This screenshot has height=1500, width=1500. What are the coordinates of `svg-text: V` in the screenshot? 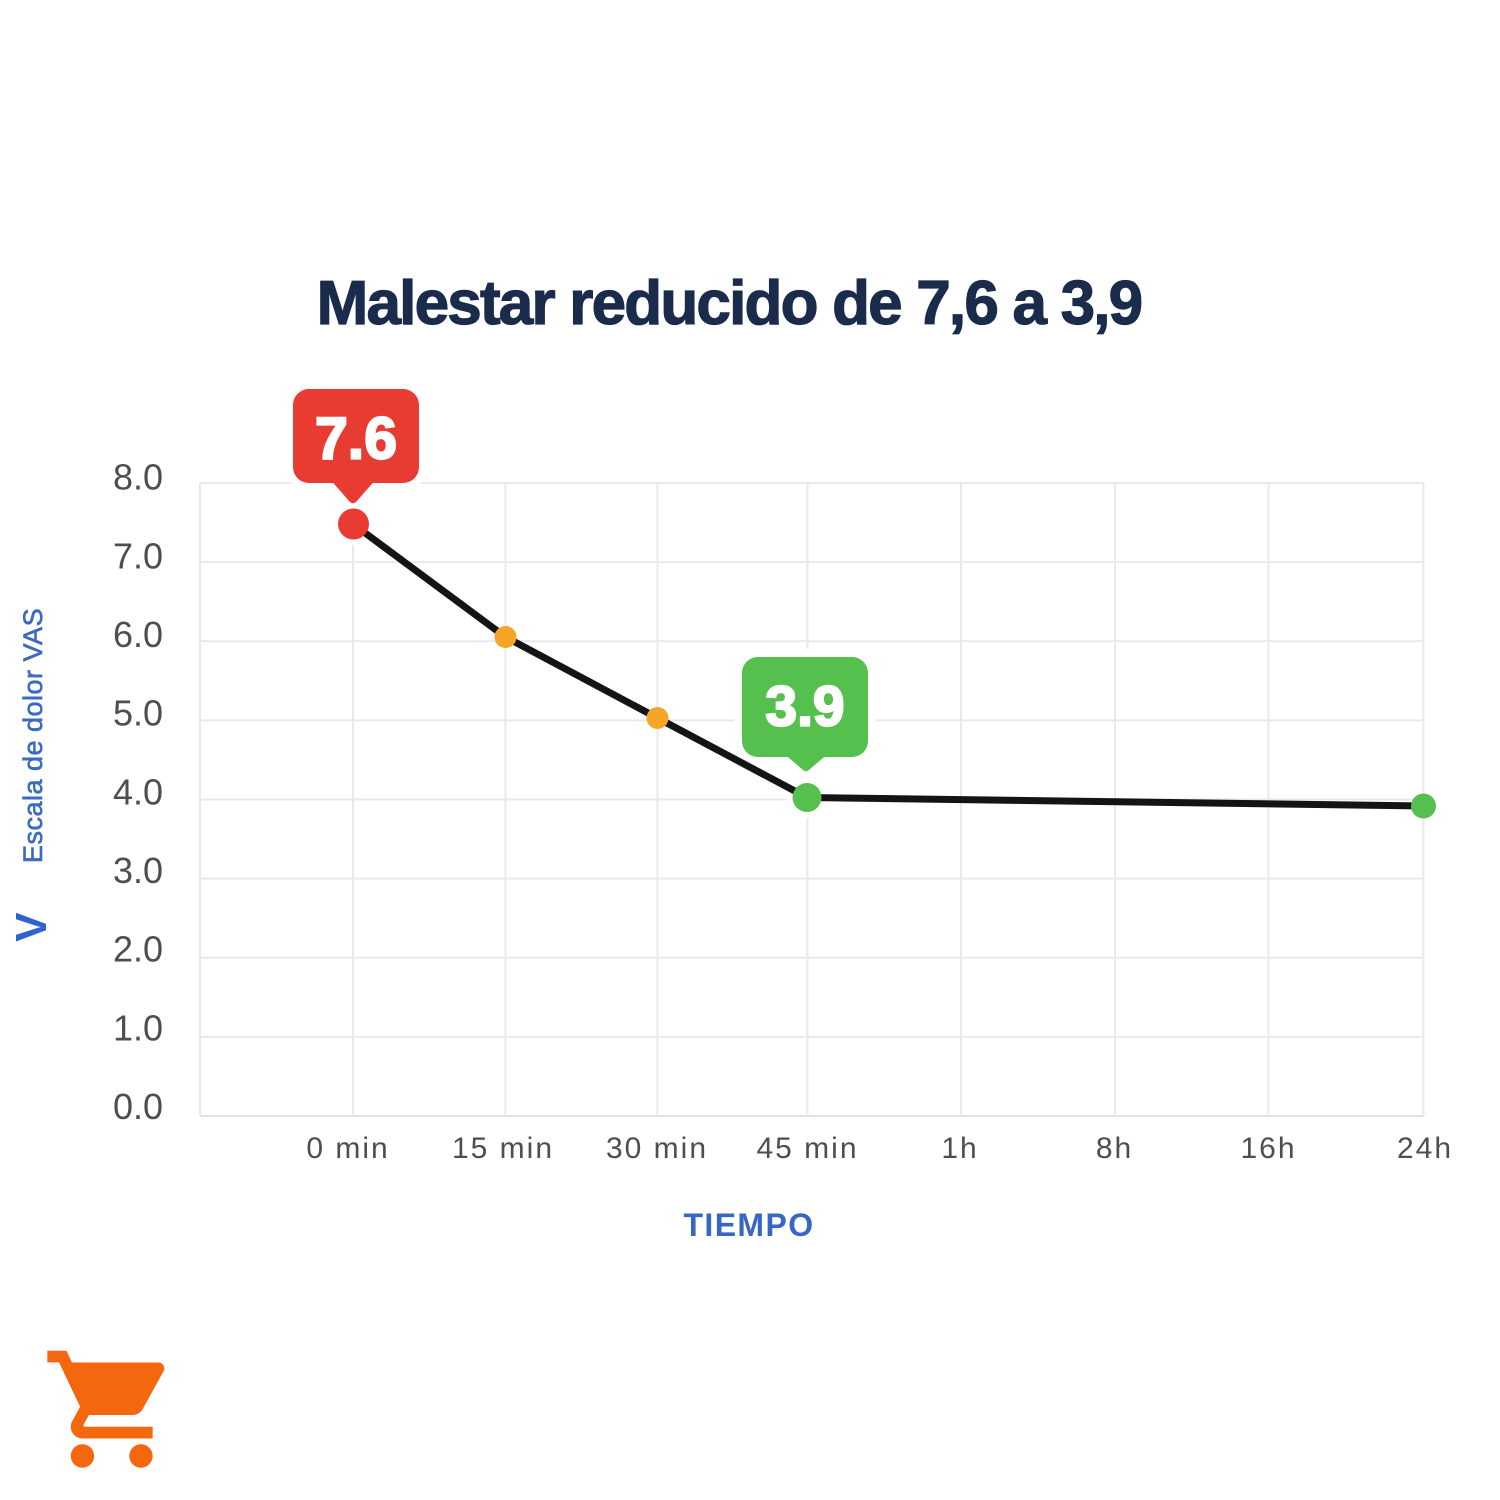 It's located at (31, 927).